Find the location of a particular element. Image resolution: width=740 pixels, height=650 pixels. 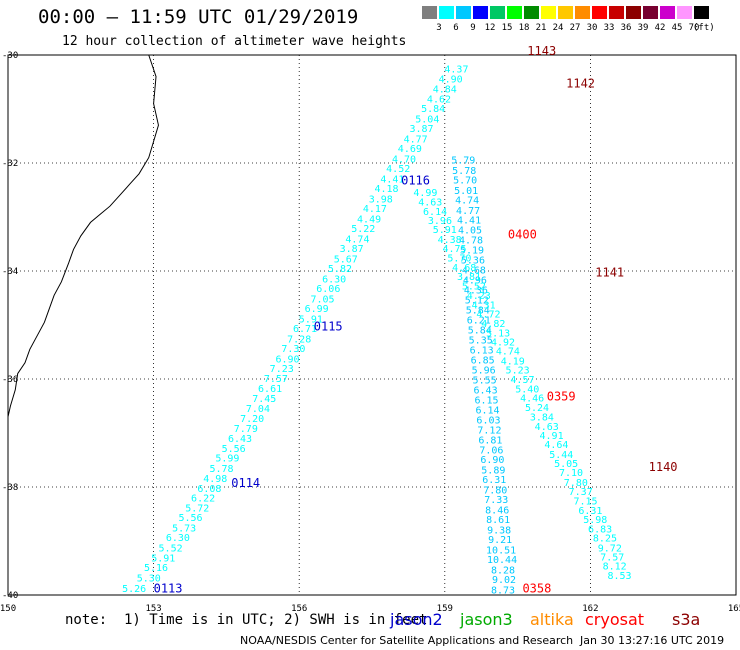

legend-item-jason2: jason2 is located at coordinates (416, 619).